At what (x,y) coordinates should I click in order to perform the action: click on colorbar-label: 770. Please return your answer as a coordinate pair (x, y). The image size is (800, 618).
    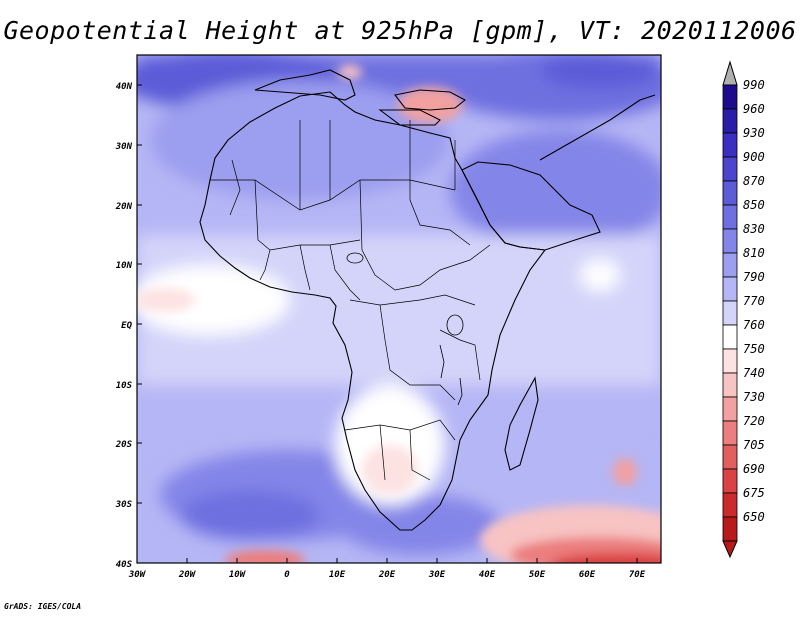
    Looking at the image, I should click on (754, 301).